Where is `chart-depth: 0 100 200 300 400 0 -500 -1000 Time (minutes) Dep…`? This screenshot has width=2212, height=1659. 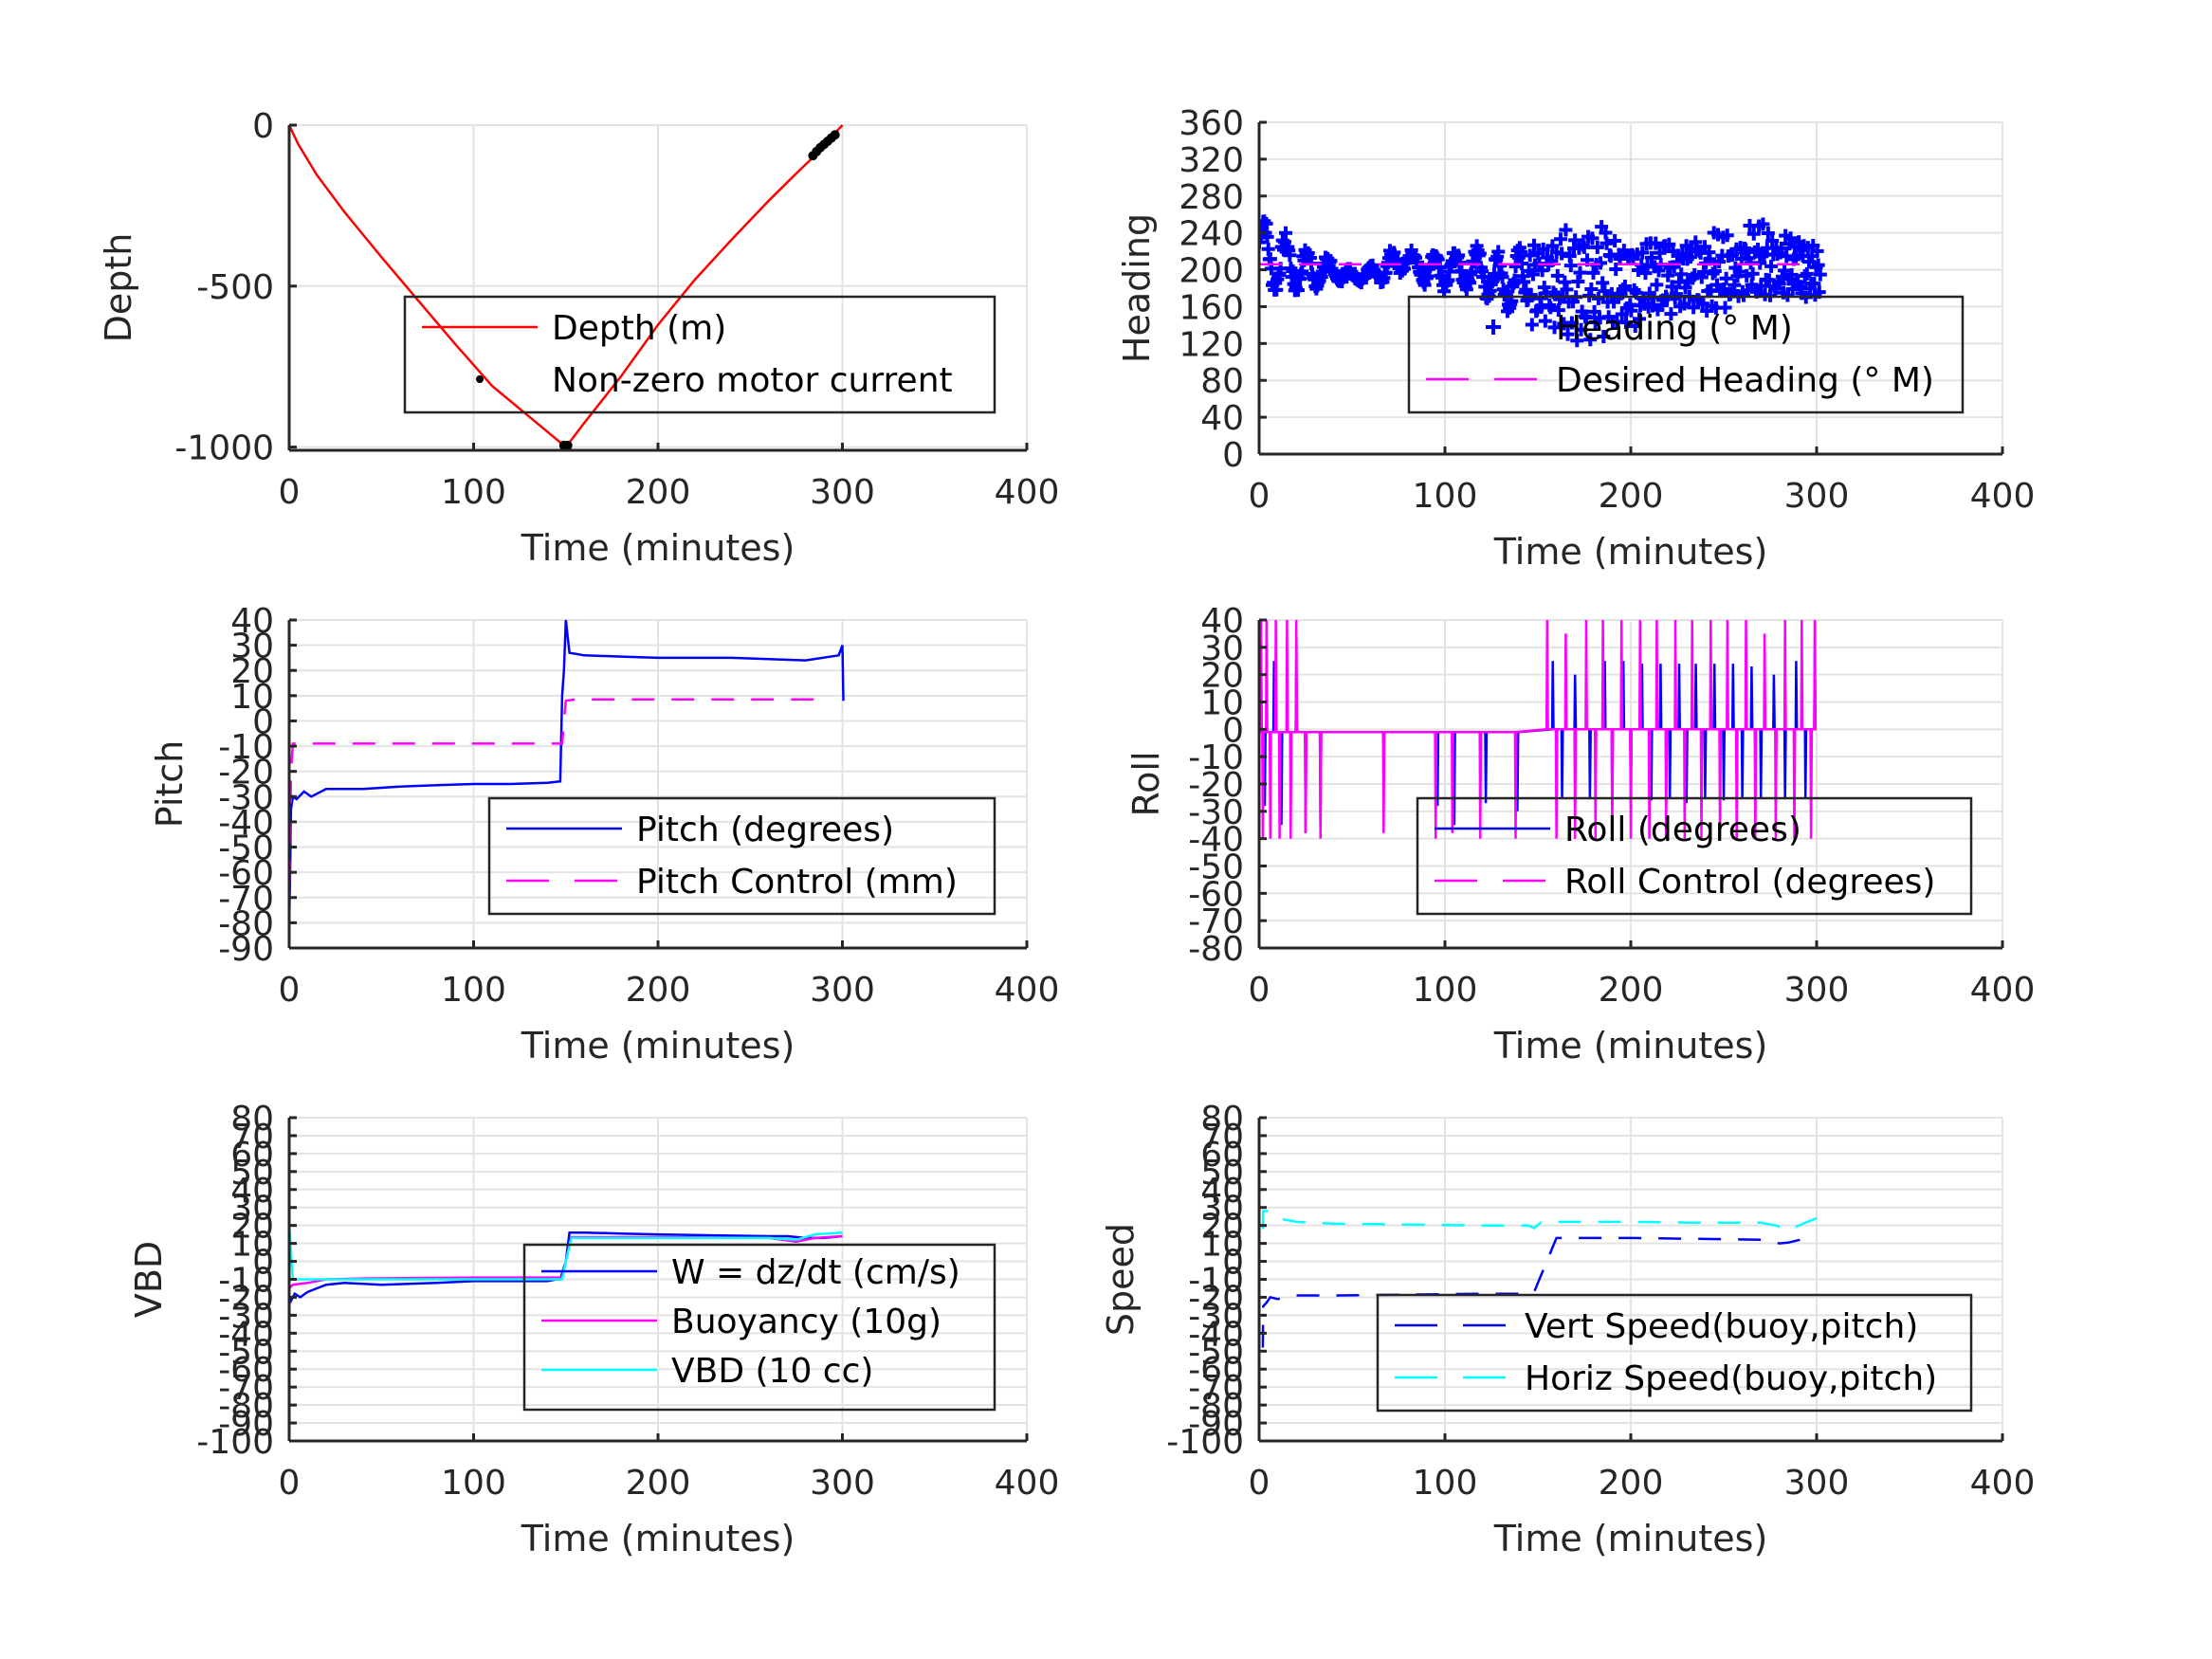 chart-depth: 0 100 200 300 400 0 -500 -1000 Time (minutes) Dep… is located at coordinates (578, 338).